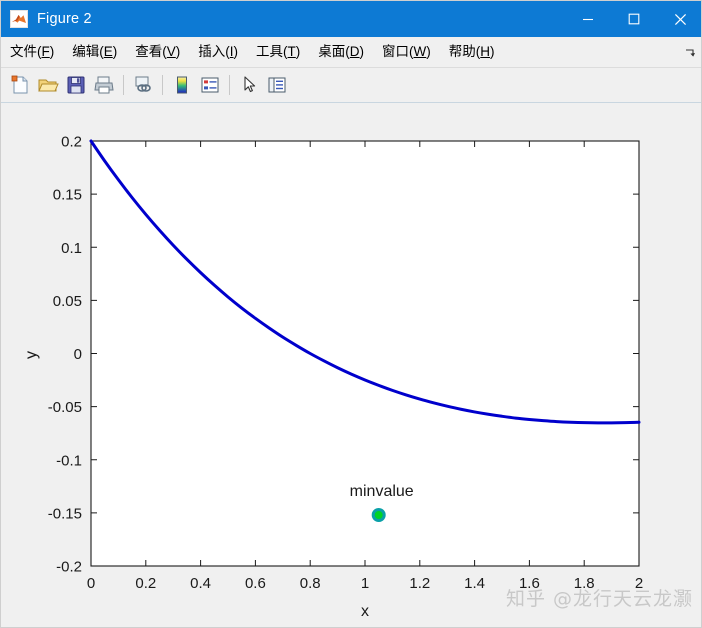 This screenshot has width=702, height=628. What do you see at coordinates (69, 460) in the screenshot?
I see `svg-text: -0.1` at bounding box center [69, 460].